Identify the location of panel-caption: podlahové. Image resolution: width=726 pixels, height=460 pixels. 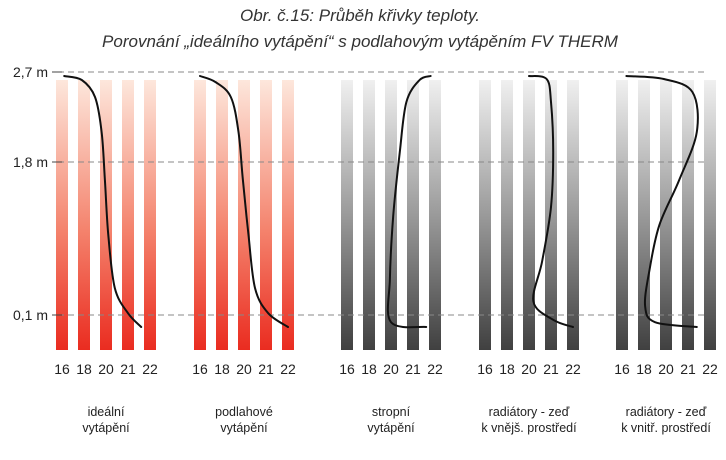
(244, 412).